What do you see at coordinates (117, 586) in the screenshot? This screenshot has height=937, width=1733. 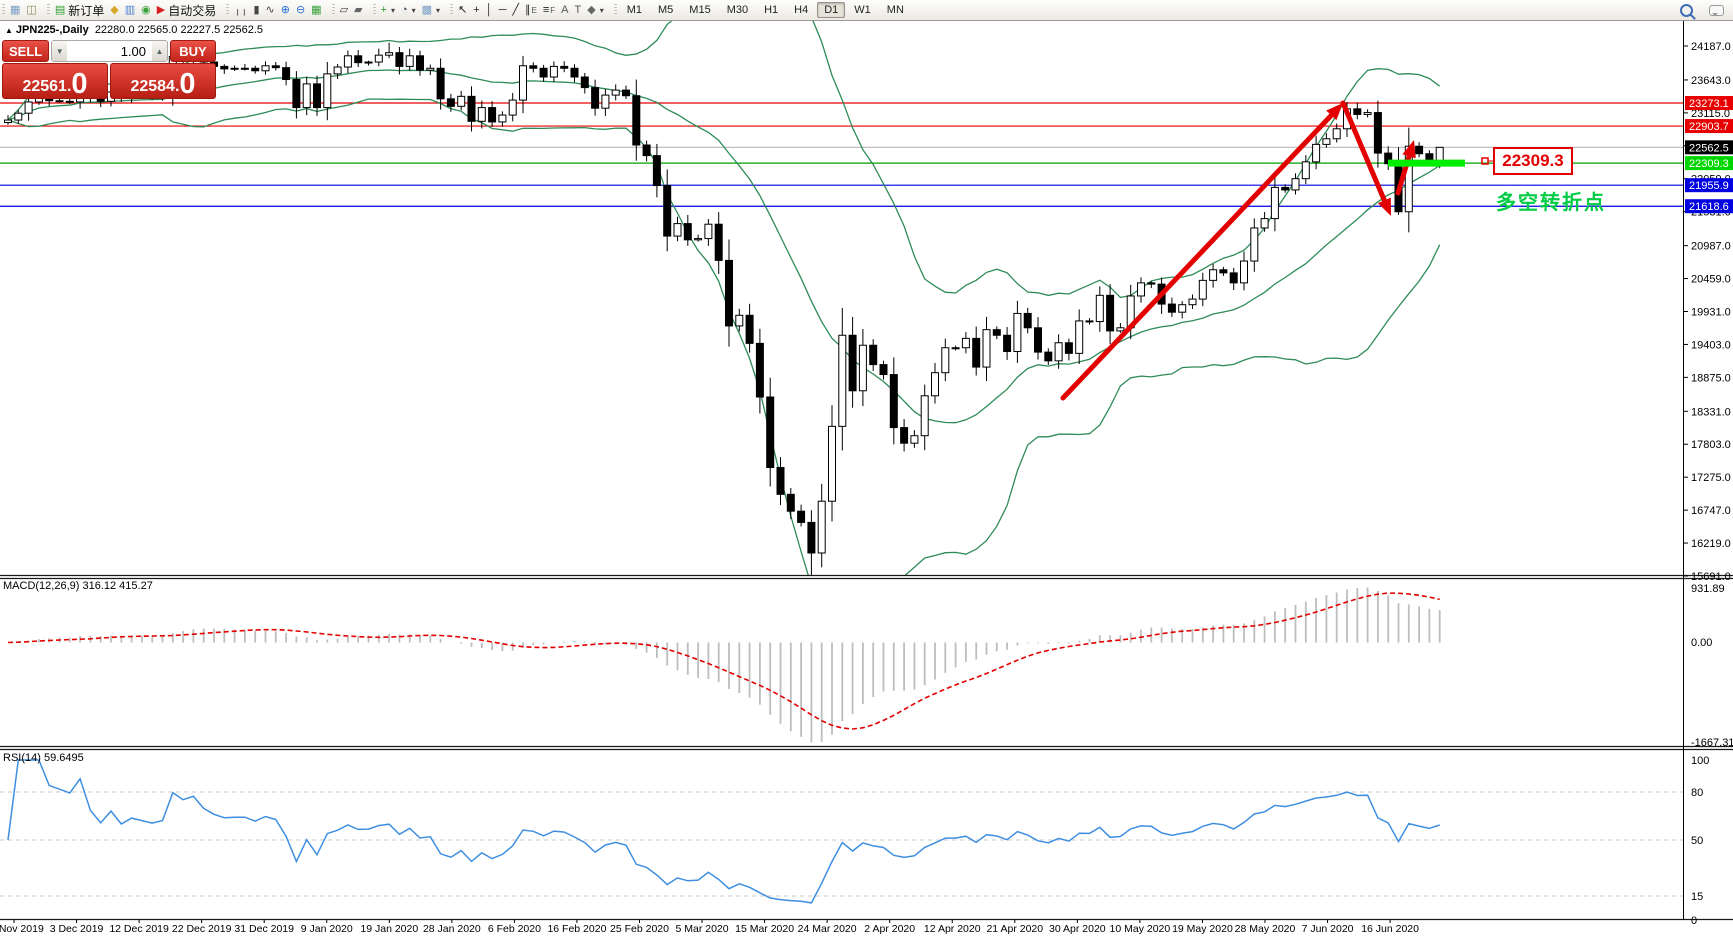 I see `macd-values: 316.12 415.27` at bounding box center [117, 586].